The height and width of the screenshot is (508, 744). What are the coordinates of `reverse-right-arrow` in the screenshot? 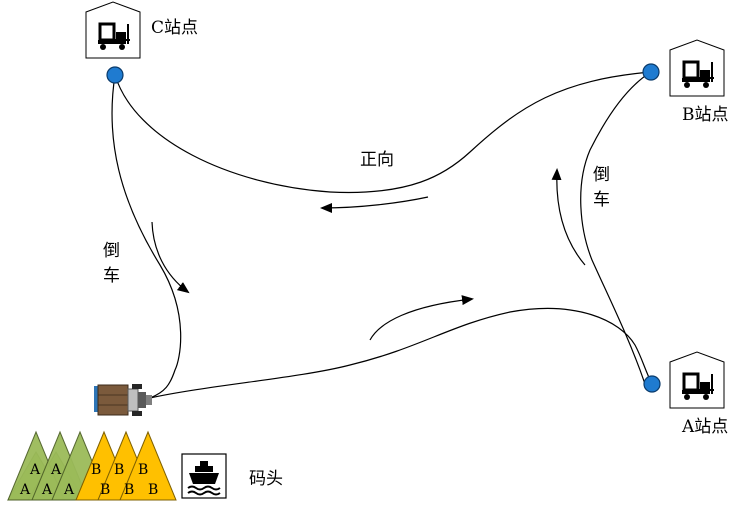 It's located at (568, 217).